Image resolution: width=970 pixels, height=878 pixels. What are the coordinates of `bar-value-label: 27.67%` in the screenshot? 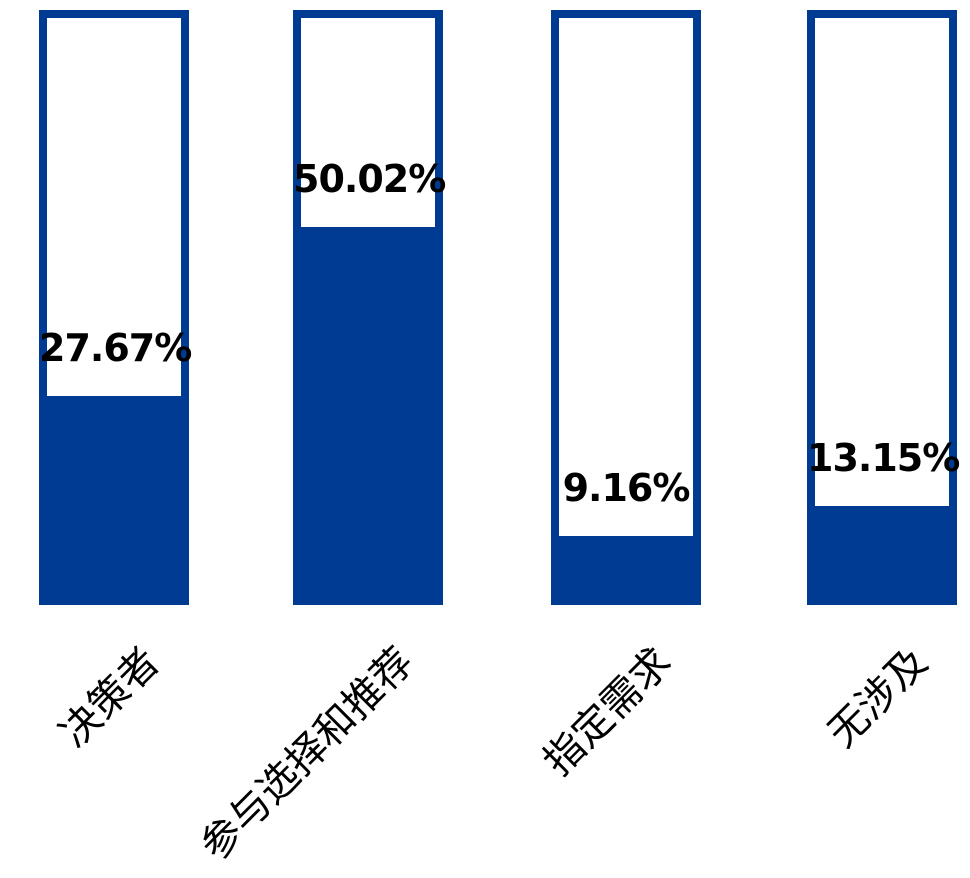 It's located at (115, 348).